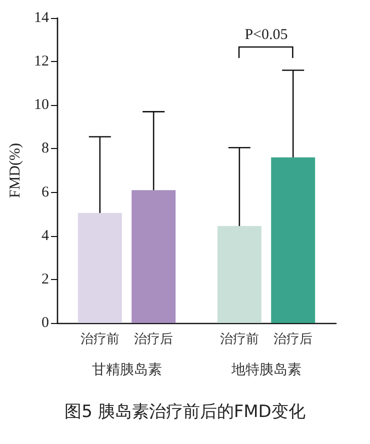 This screenshot has height=444, width=370. I want to click on y-tick-label: 2, so click(45, 279).